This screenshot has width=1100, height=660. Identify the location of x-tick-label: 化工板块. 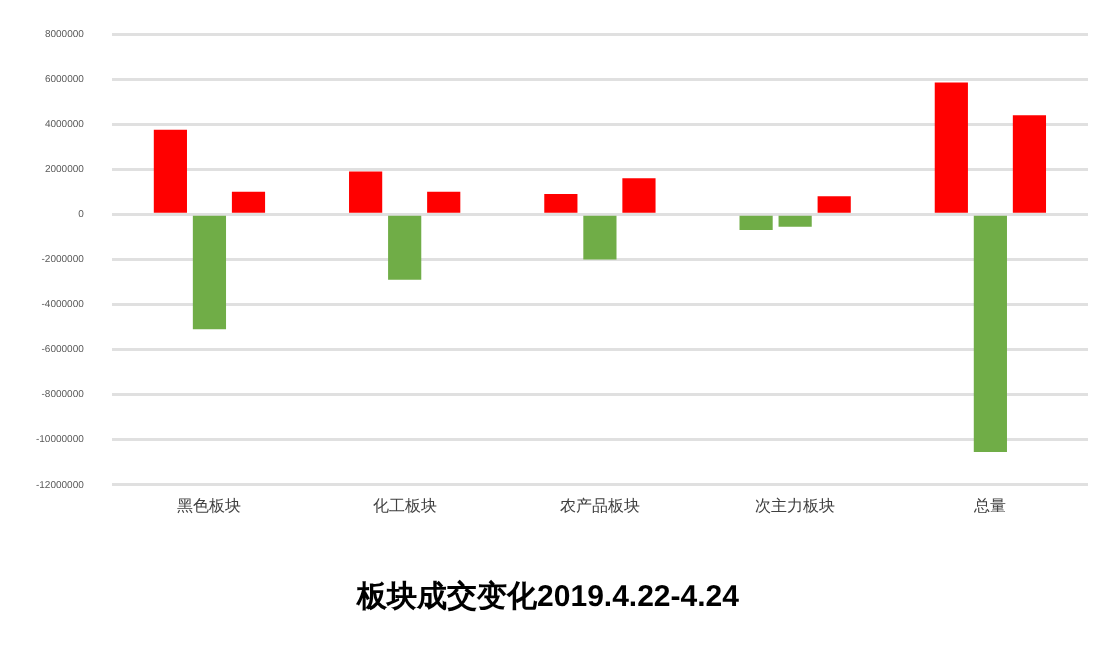
(404, 505).